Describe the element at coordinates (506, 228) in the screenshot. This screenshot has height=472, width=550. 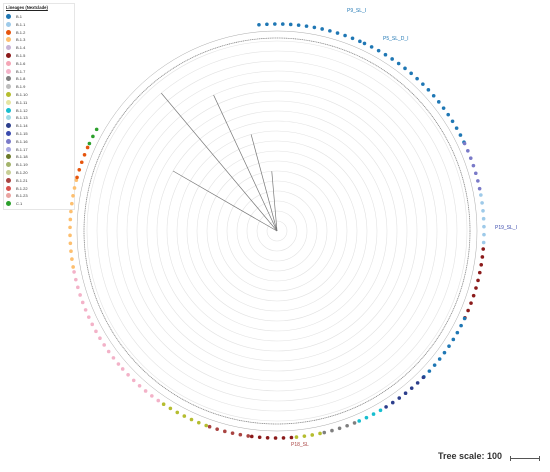
I see `tip-label: P19_SL_I` at that location.